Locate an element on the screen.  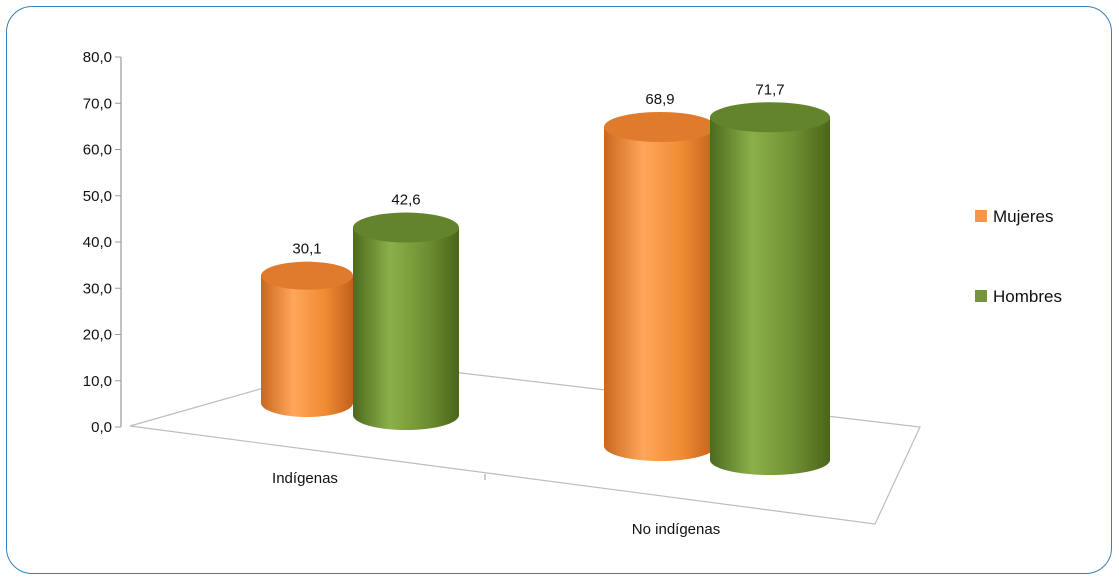
data-label-hombres-1: 71,7 is located at coordinates (769, 89).